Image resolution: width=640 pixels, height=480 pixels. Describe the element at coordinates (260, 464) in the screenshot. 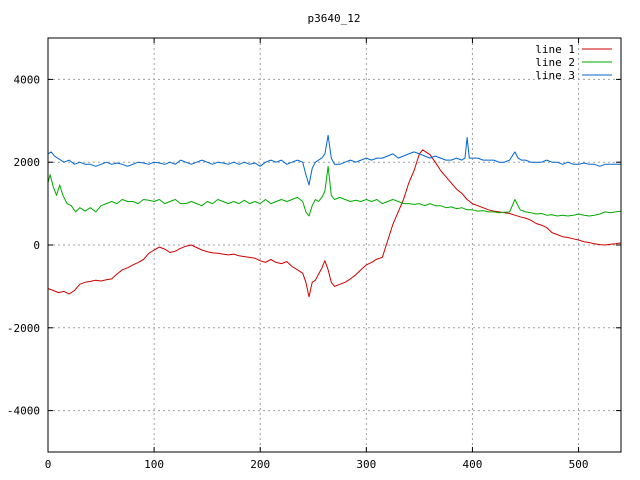

I see `x-tick-label: 200` at that location.